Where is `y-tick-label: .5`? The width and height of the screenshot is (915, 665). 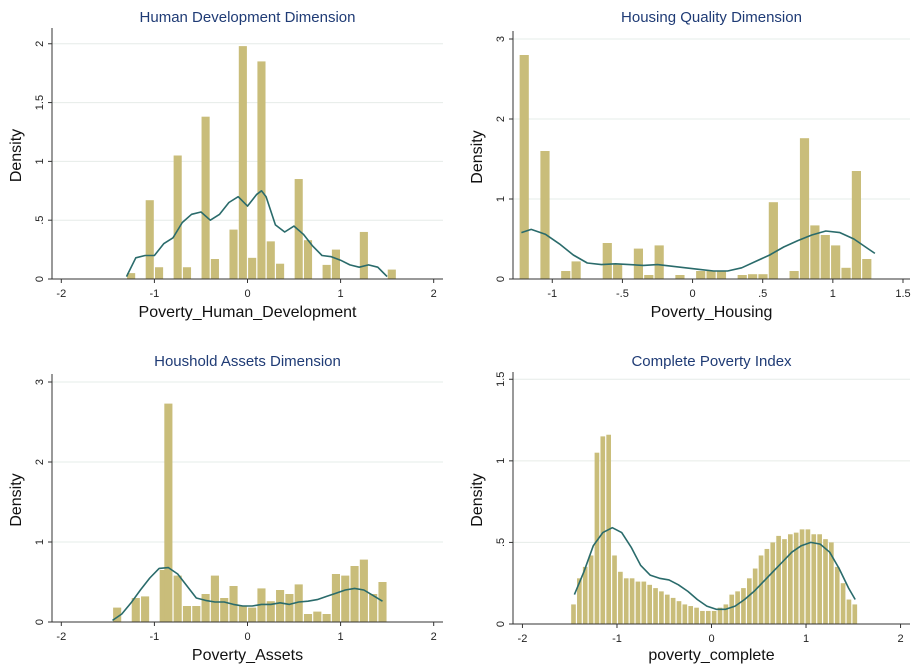
y-tick-label: .5 is located at coordinates (501, 542).